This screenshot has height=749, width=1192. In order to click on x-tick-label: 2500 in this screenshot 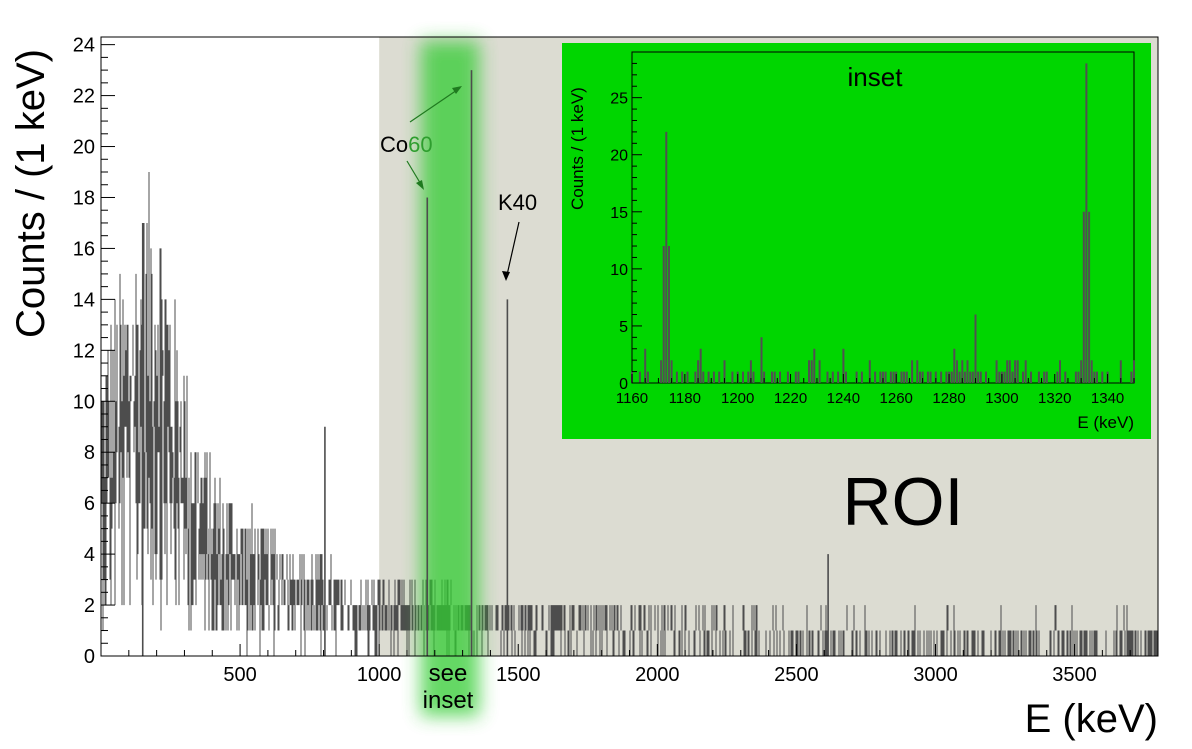, I will do `click(796, 675)`.